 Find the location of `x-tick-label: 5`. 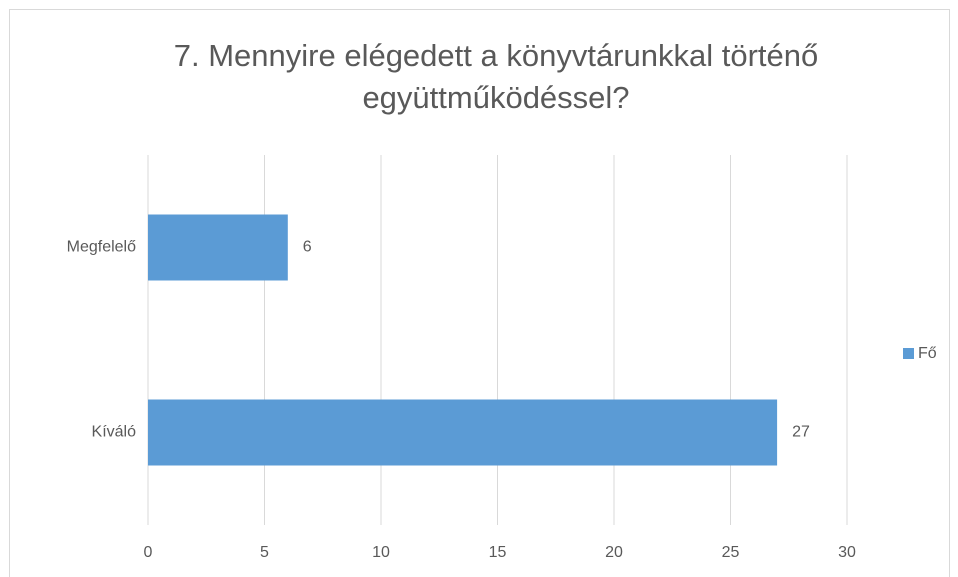

x-tick-label: 5 is located at coordinates (264, 552).